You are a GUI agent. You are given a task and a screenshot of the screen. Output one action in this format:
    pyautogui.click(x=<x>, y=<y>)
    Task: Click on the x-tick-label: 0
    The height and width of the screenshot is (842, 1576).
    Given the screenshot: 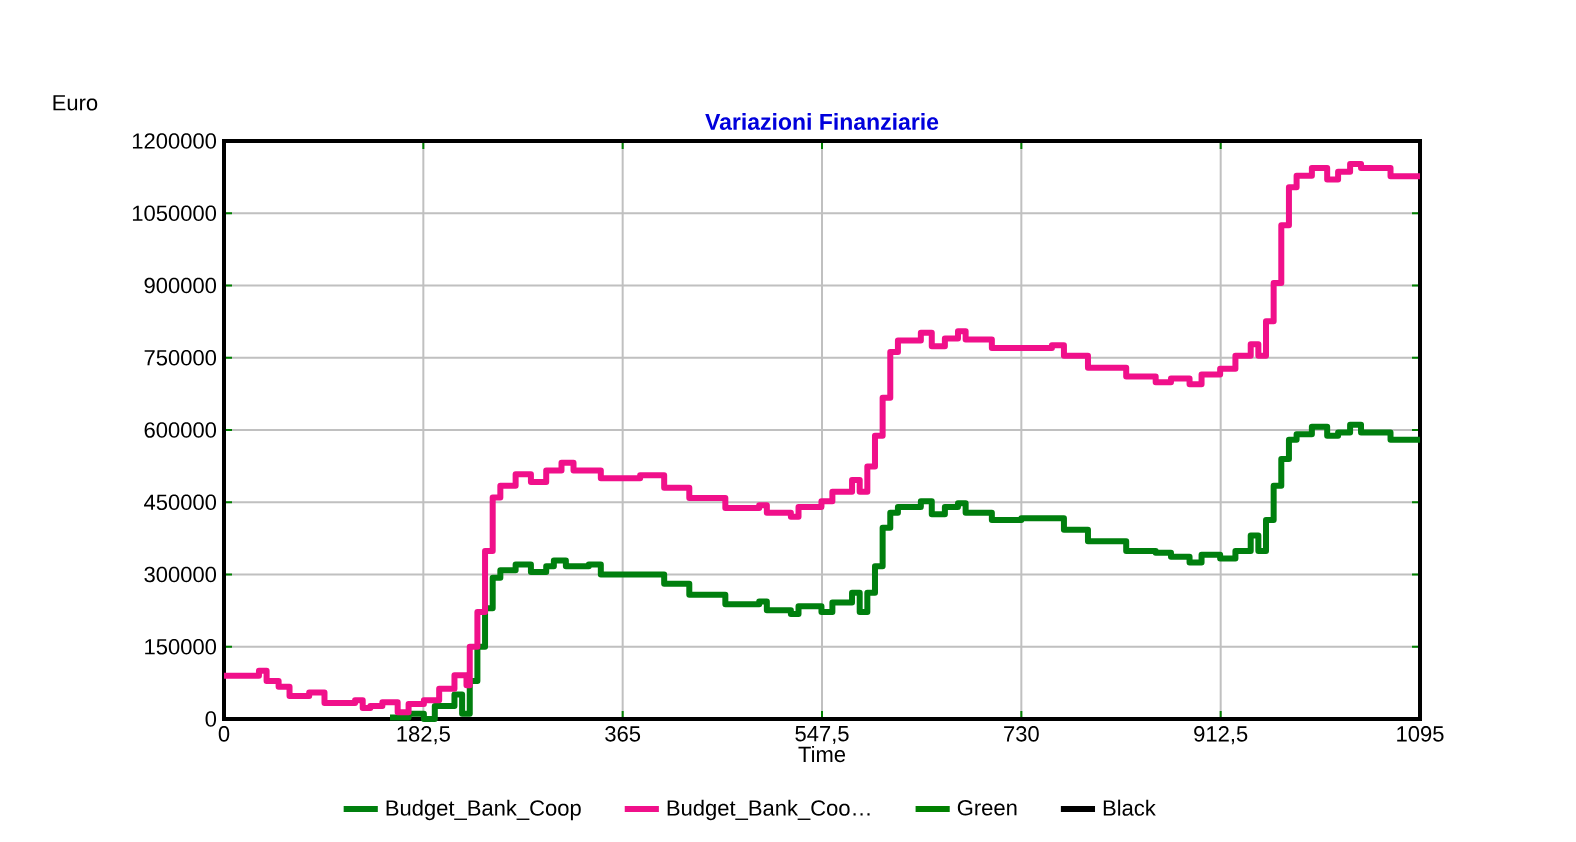 What is the action you would take?
    pyautogui.click(x=224, y=734)
    